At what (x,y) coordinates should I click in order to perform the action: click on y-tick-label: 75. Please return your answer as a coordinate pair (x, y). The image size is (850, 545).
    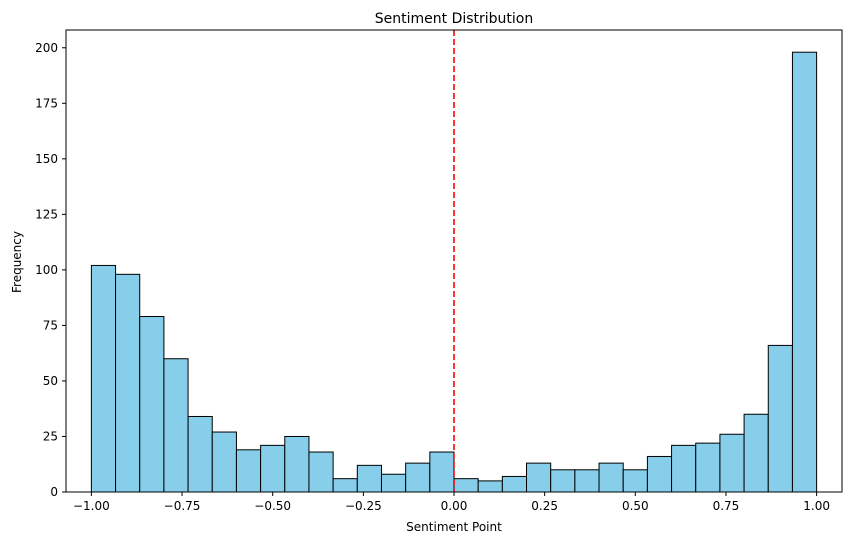
    Looking at the image, I should click on (50, 325).